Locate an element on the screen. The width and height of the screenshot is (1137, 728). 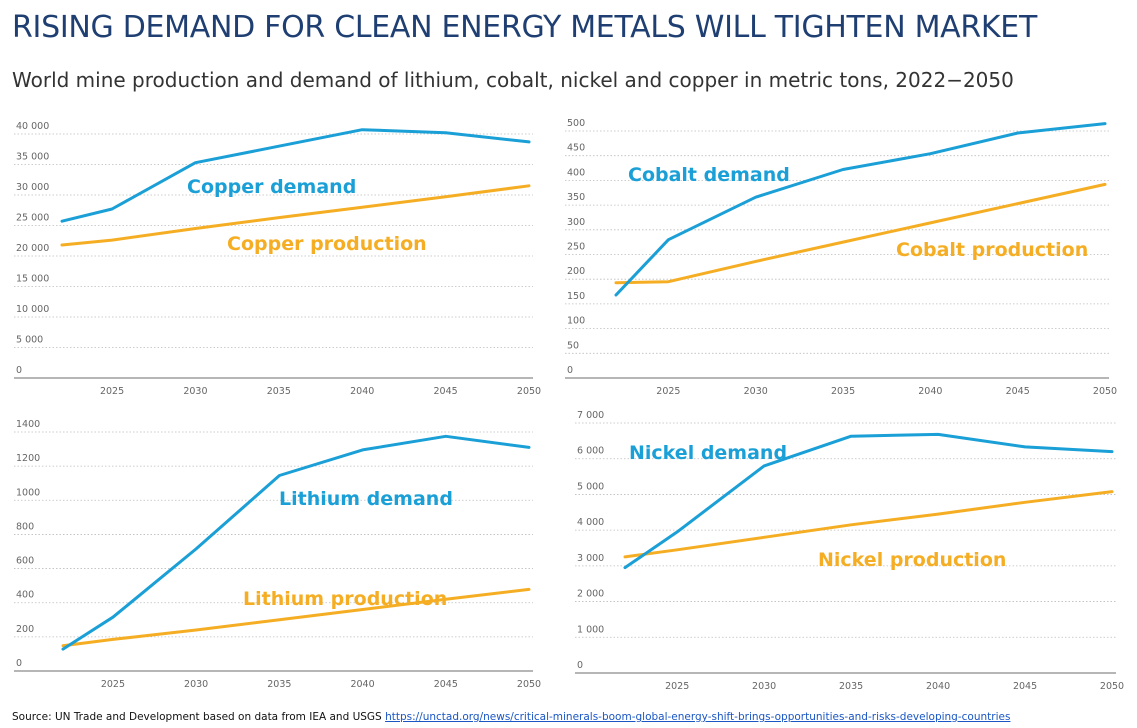
nickel-y-tick-label: 3 000 is located at coordinates (590, 558).